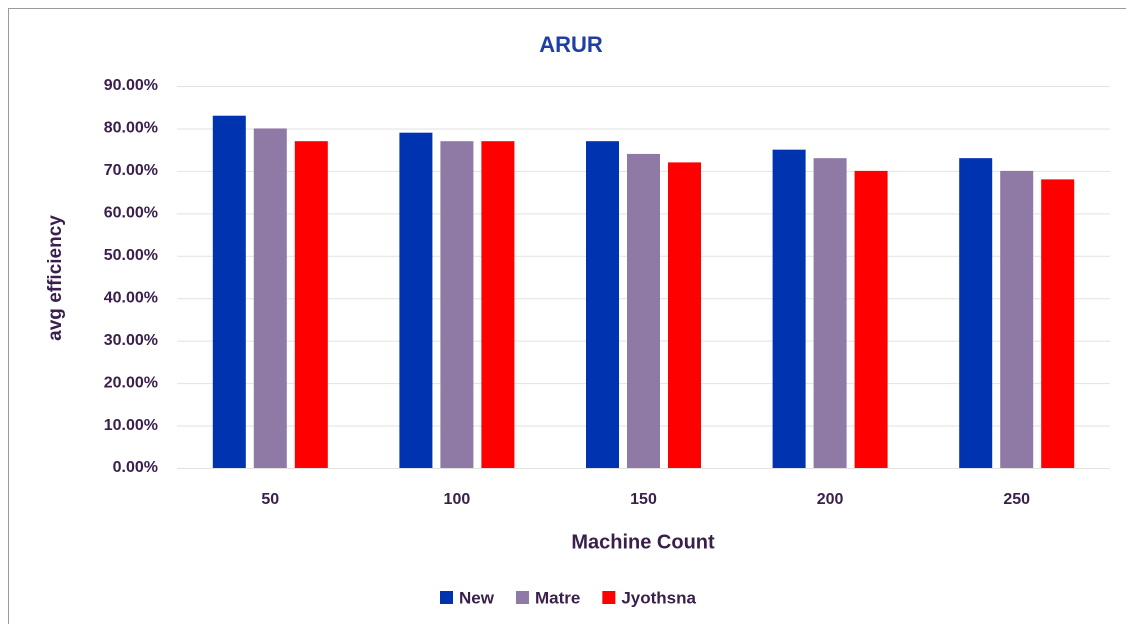 The image size is (1126, 624). What do you see at coordinates (131, 170) in the screenshot?
I see `y-tick-label: 70.00%` at bounding box center [131, 170].